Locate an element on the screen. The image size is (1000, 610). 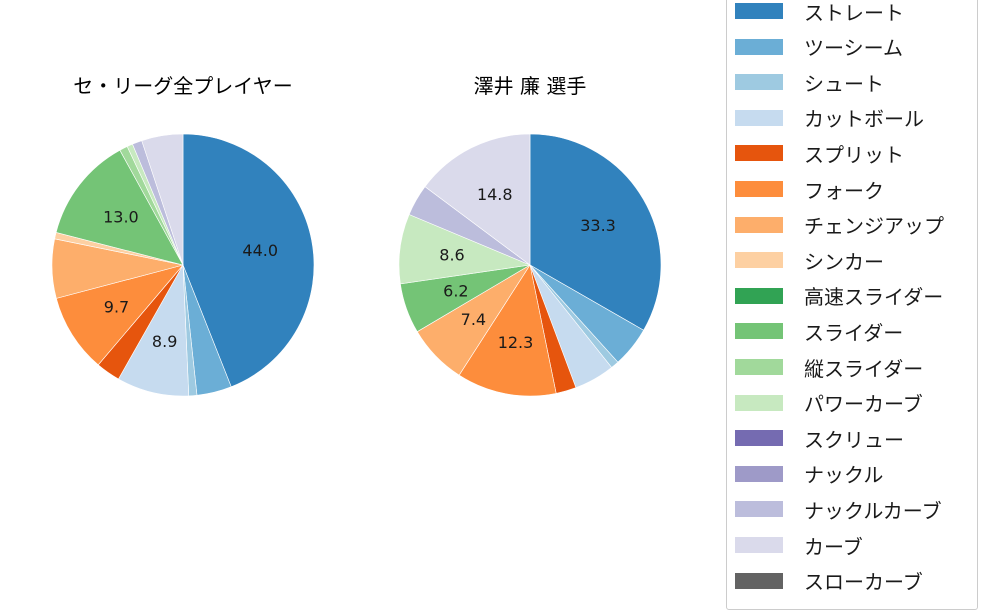
legend-item: スクリュー is located at coordinates (819, 439).